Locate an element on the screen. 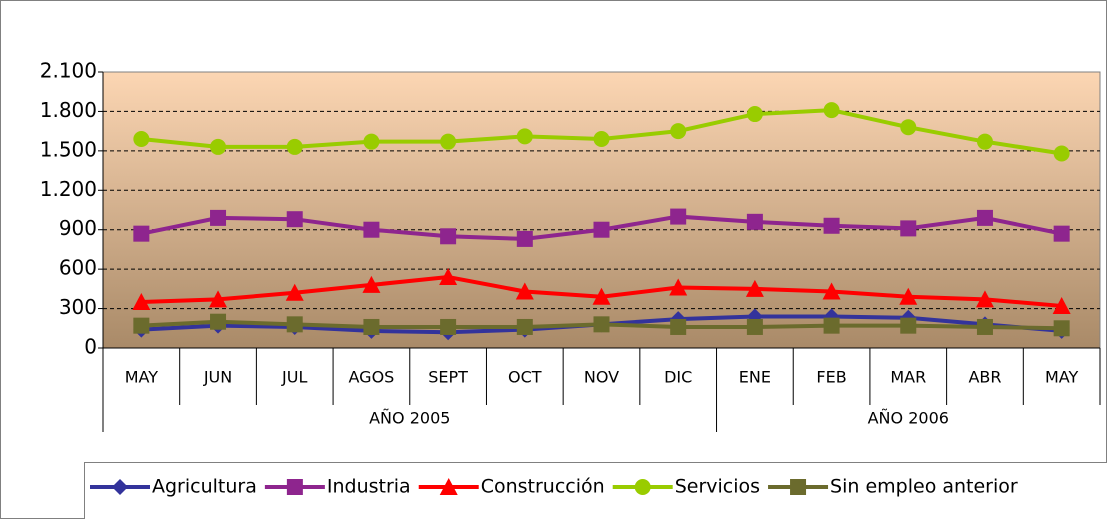  group-label: AÑO 2005 is located at coordinates (409, 418).